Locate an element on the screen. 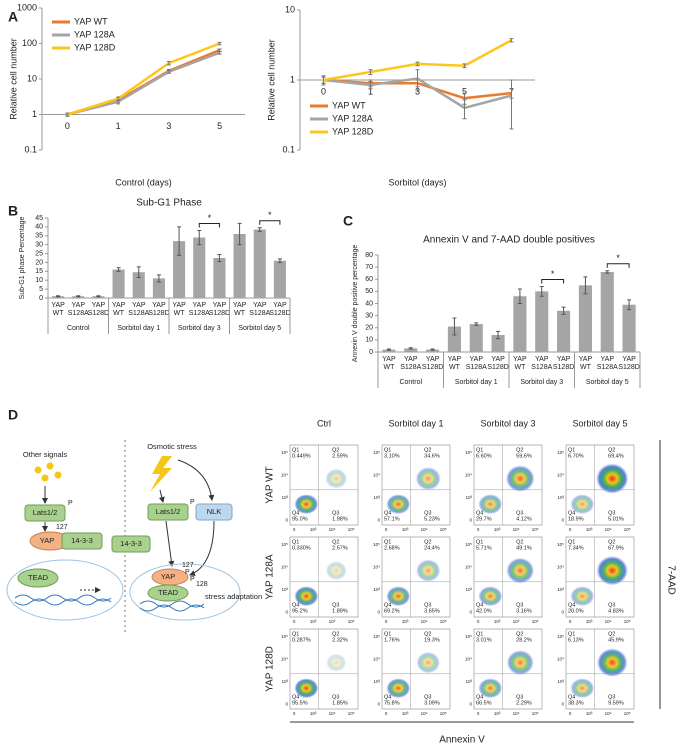  site-label: 127 is located at coordinates (62, 527).